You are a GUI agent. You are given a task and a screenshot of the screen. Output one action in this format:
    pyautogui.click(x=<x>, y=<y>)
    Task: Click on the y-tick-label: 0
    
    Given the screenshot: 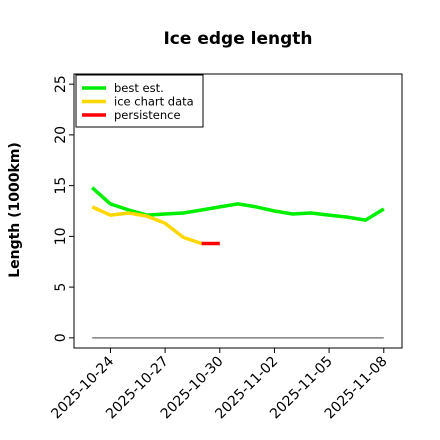 What is the action you would take?
    pyautogui.click(x=61, y=337)
    